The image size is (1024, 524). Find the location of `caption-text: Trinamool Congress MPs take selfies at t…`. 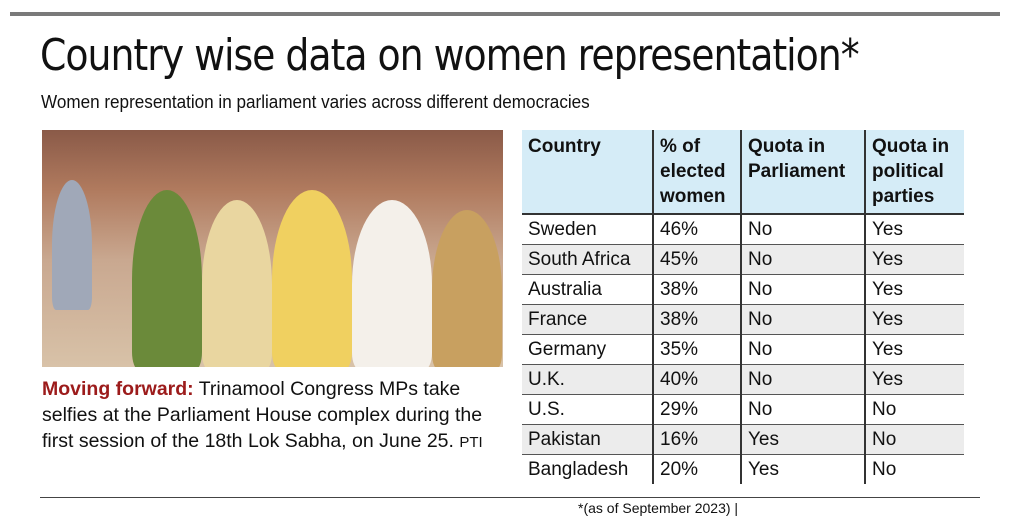

caption-text: Trinamool Congress MPs take selfies at t… is located at coordinates (262, 415).